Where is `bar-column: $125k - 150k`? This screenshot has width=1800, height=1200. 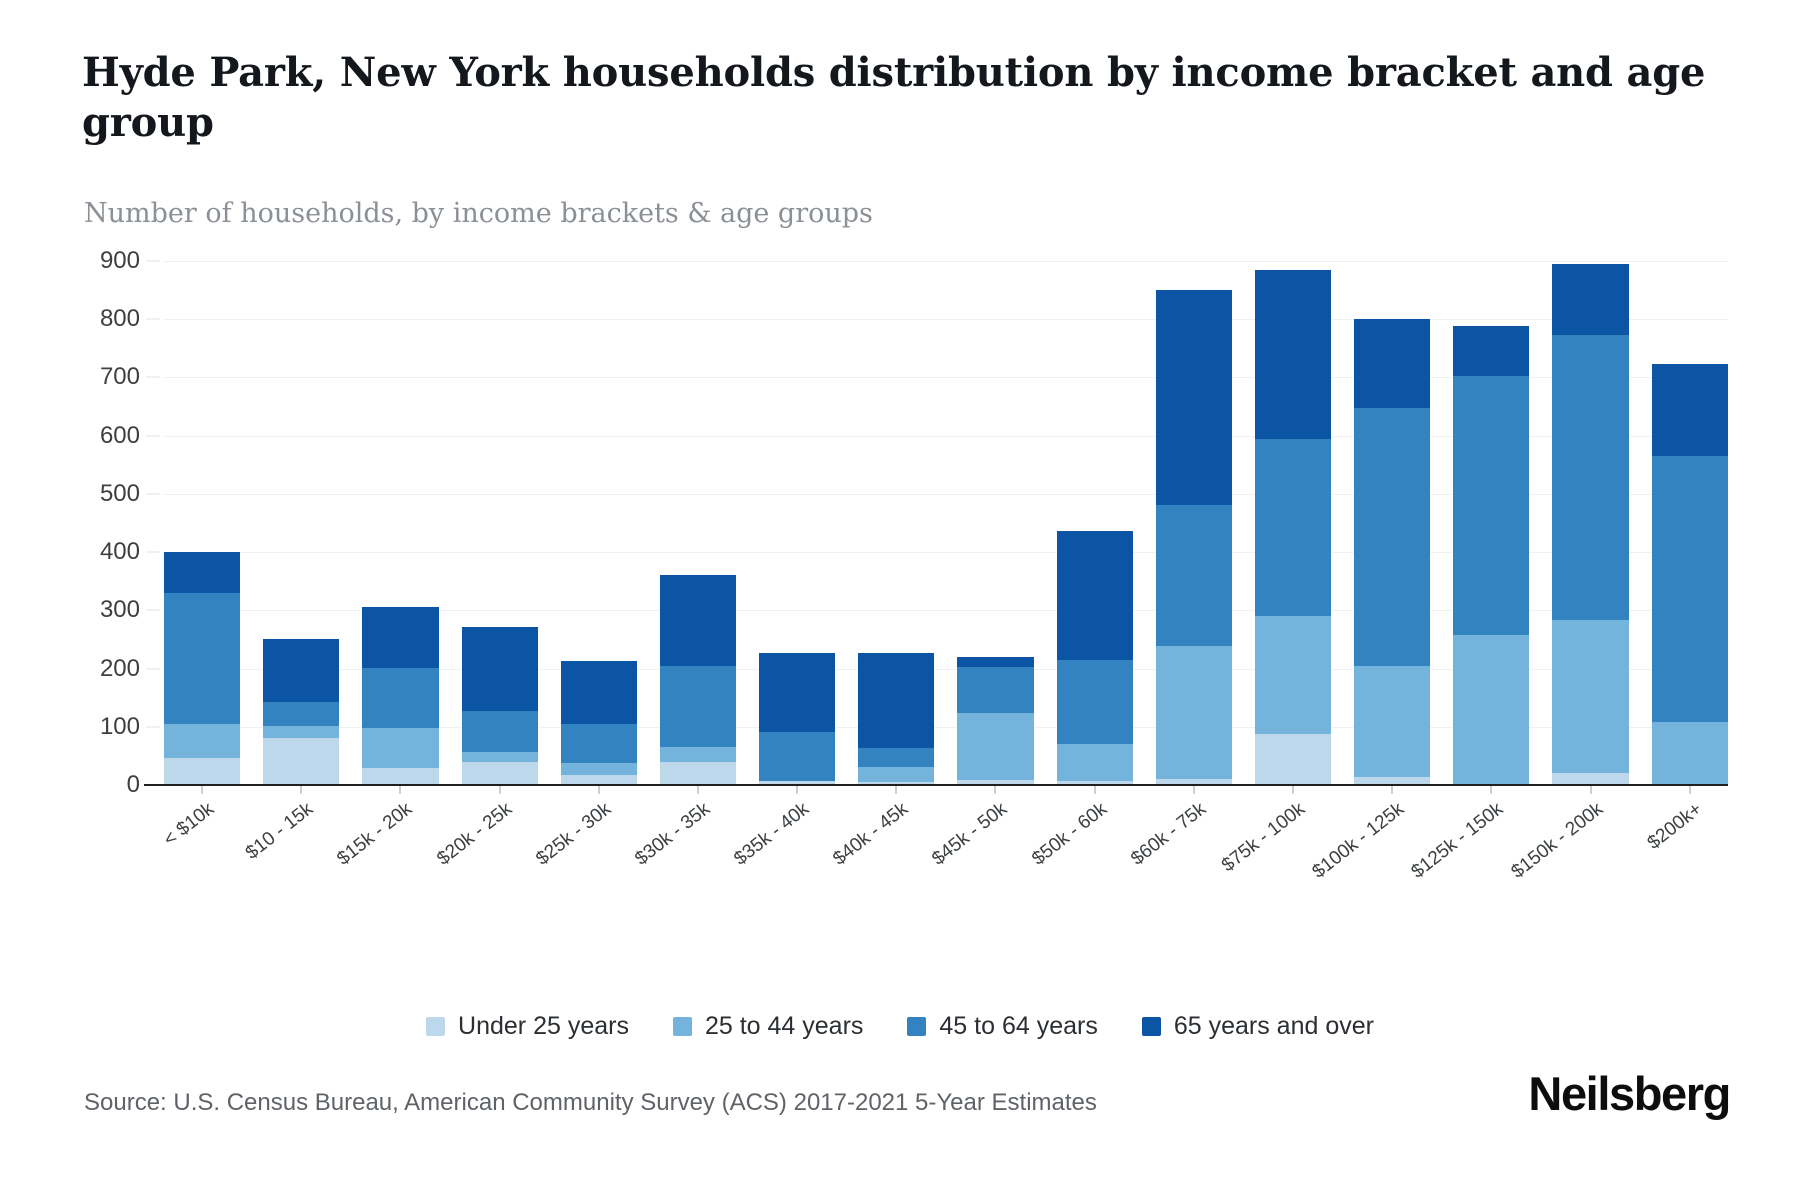 bar-column: $125k - 150k is located at coordinates (1469, 572).